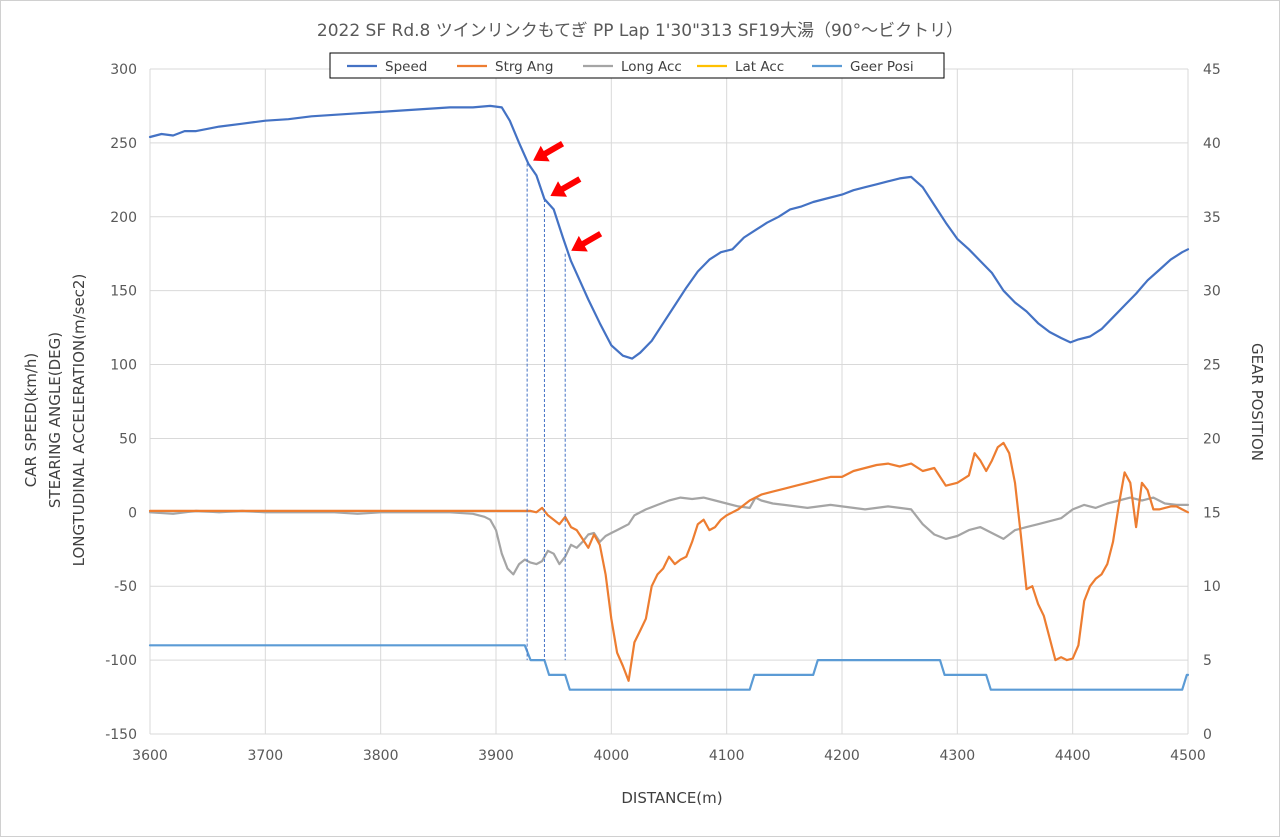 The image size is (1280, 837). Describe the element at coordinates (121, 402) in the screenshot. I see `y-tick-labels: 300 250 200 150 100 50 0 -50 -100 -150` at that location.